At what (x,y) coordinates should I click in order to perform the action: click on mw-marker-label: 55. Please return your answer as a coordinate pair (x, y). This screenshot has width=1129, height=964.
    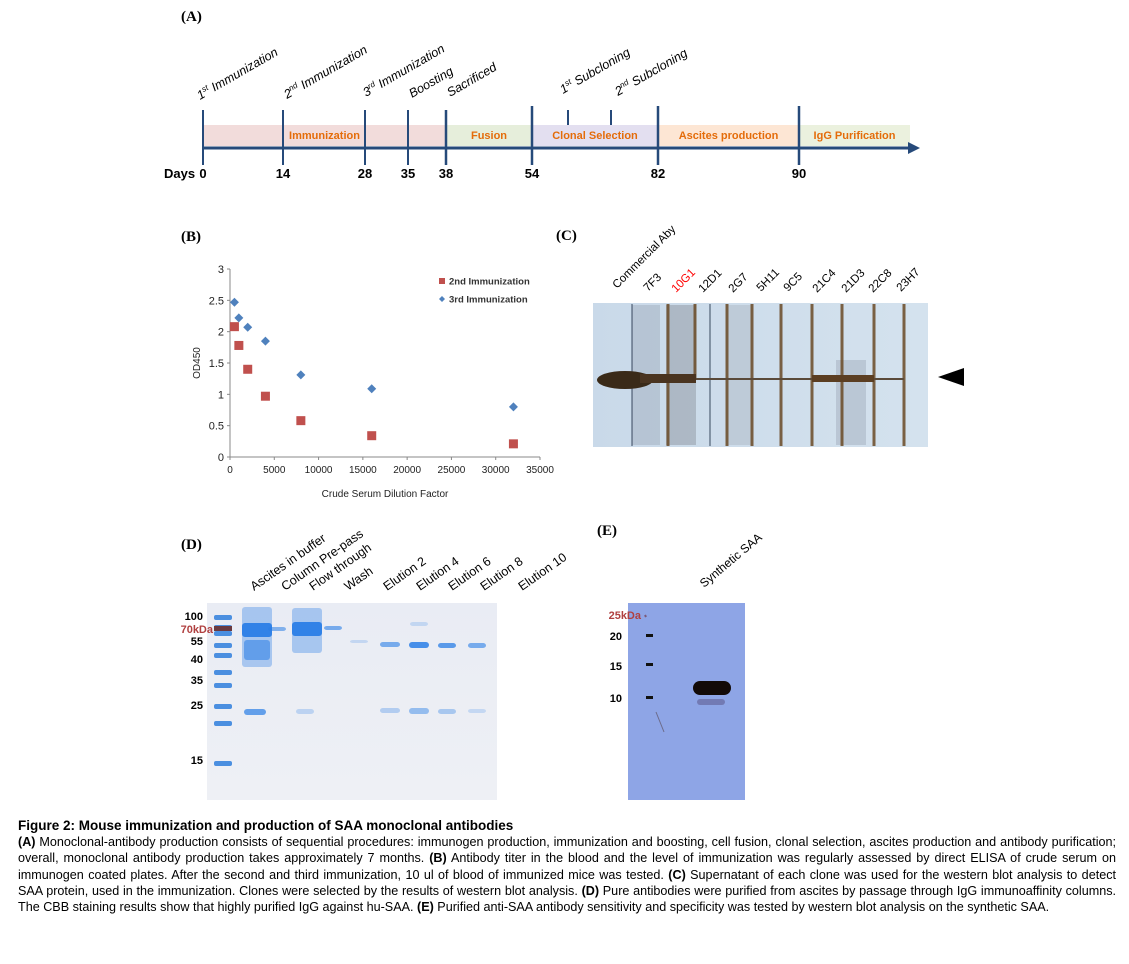
    Looking at the image, I should click on (197, 642).